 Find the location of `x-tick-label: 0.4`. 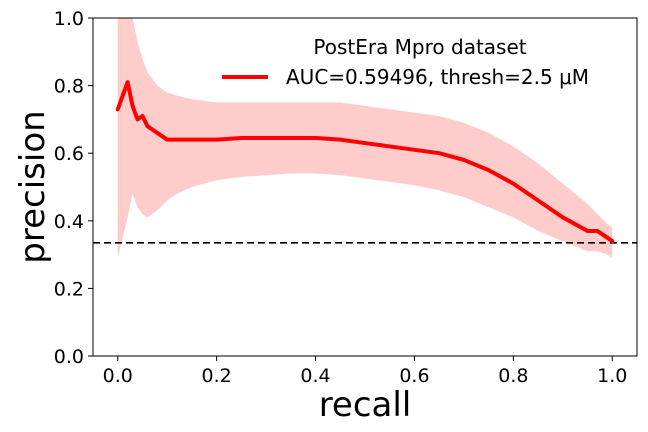

x-tick-label: 0.4 is located at coordinates (315, 376).